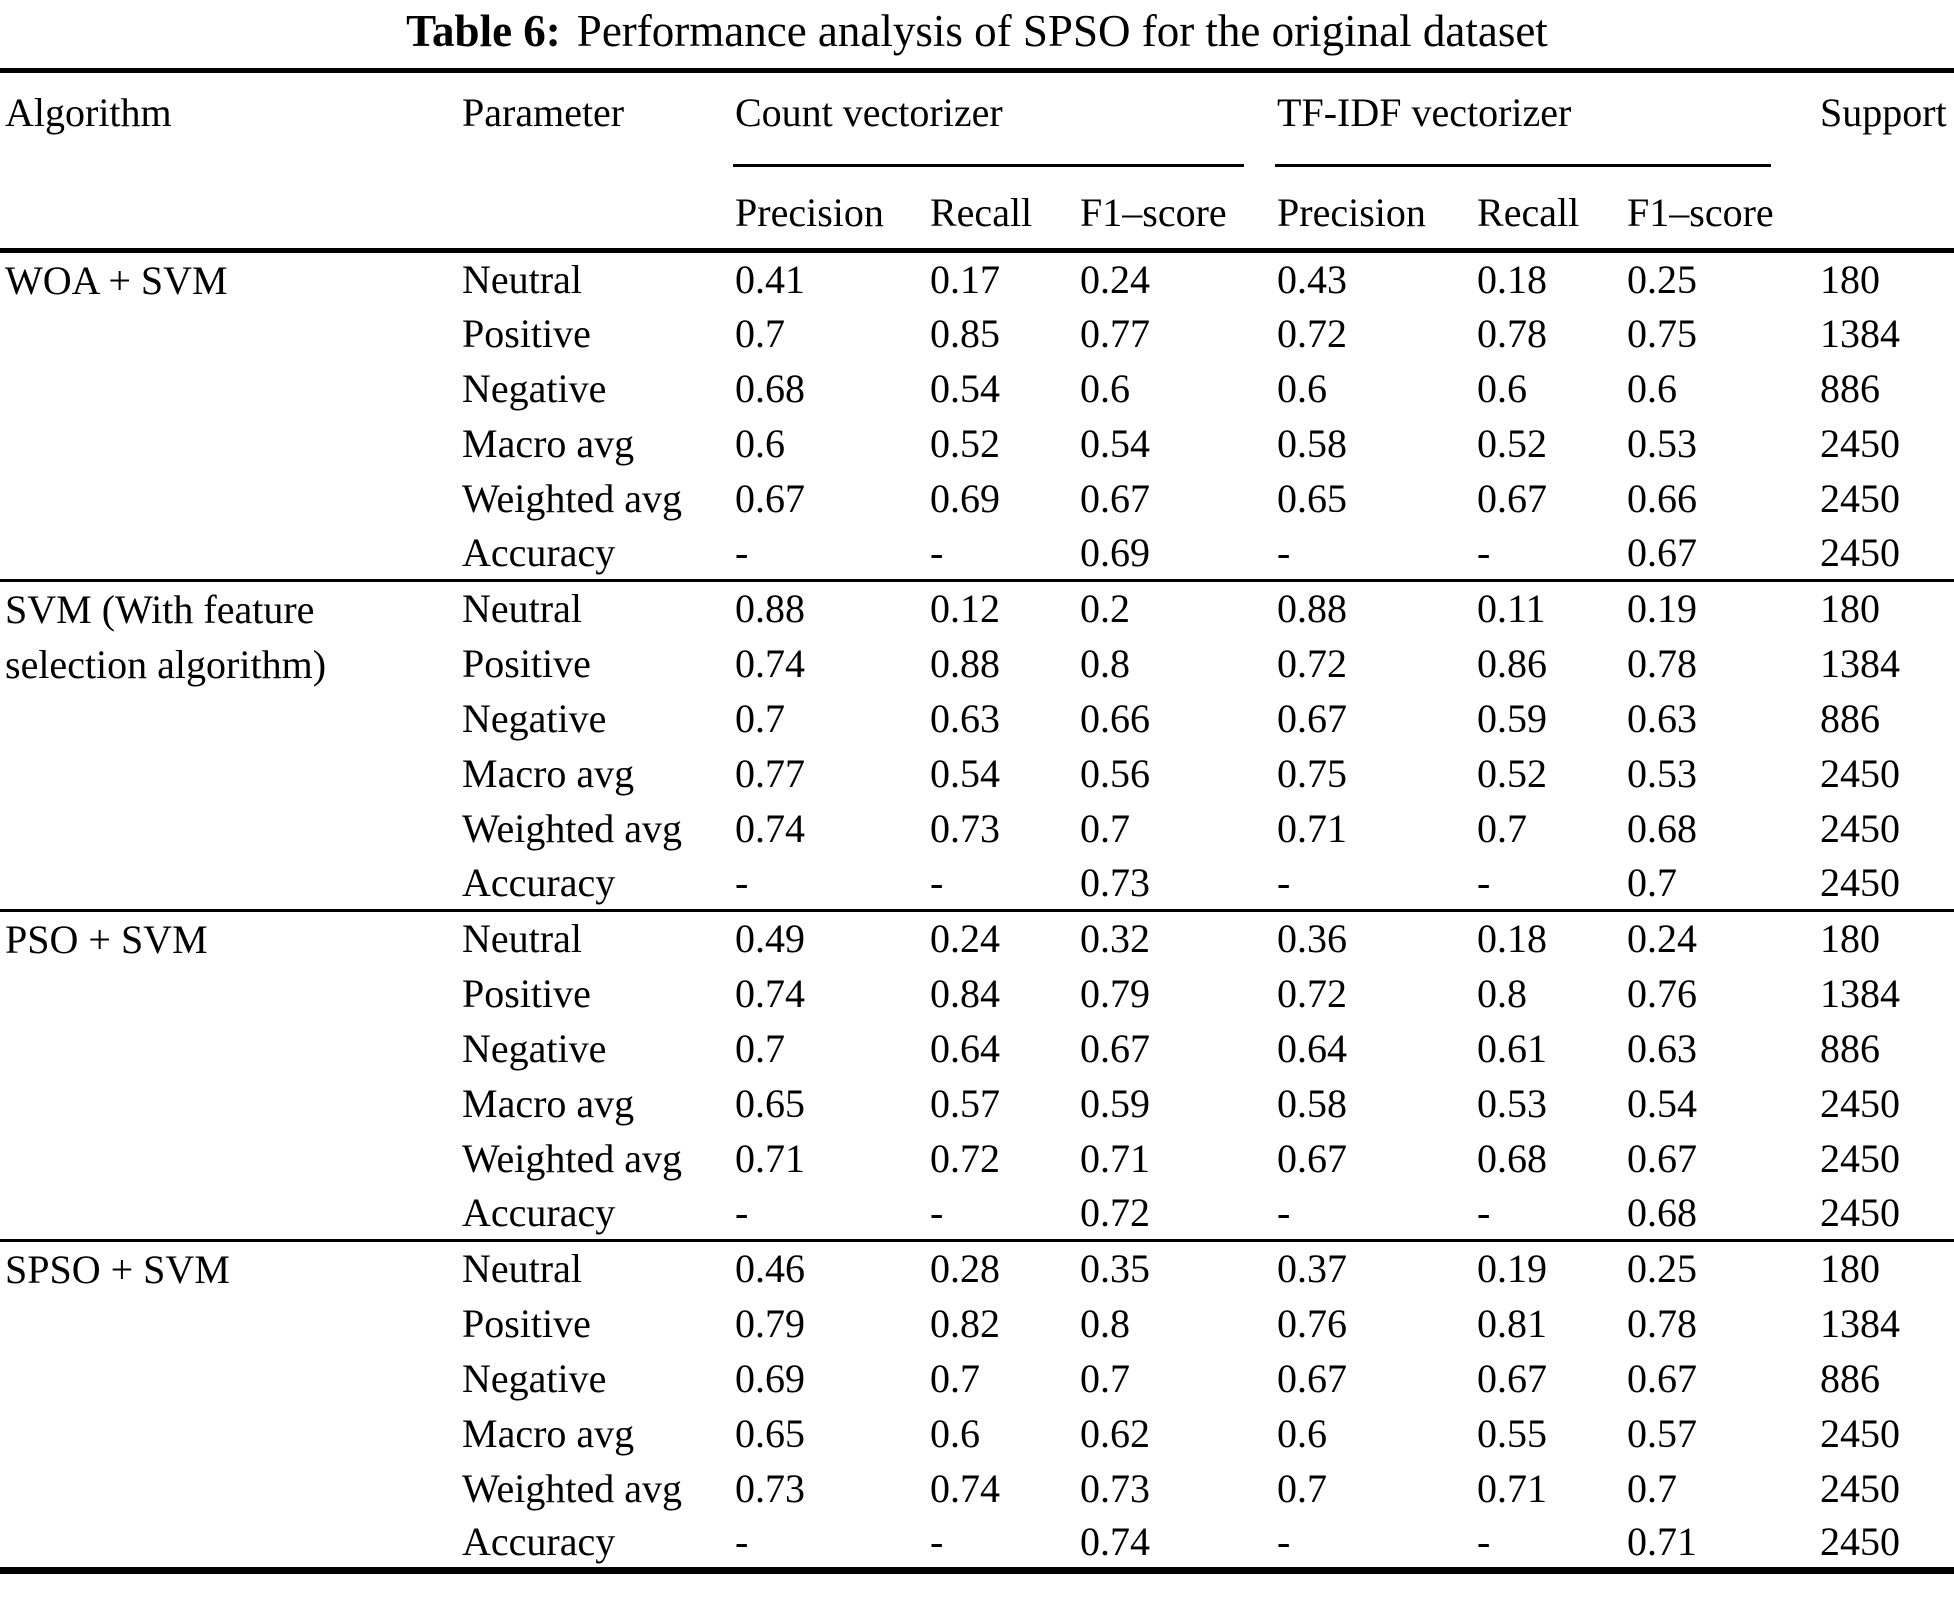 Image resolution: width=1954 pixels, height=1608 pixels. What do you see at coordinates (1115, 333) in the screenshot?
I see `value-cell: 0.77` at bounding box center [1115, 333].